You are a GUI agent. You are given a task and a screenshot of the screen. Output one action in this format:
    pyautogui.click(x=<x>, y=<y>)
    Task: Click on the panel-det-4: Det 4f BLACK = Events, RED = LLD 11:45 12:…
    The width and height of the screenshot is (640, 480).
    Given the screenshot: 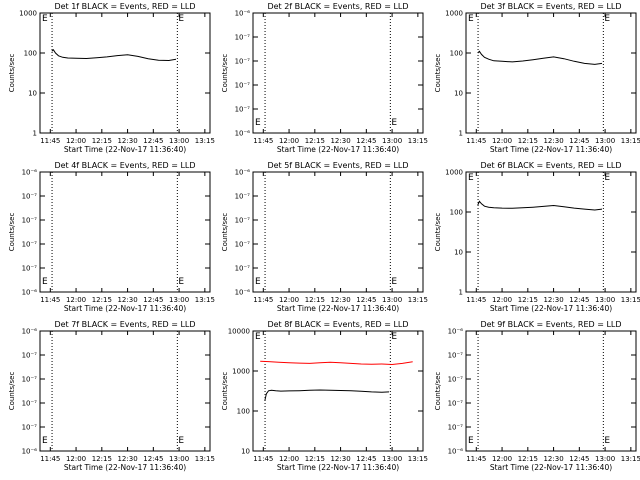 What is the action you would take?
    pyautogui.click(x=111, y=237)
    